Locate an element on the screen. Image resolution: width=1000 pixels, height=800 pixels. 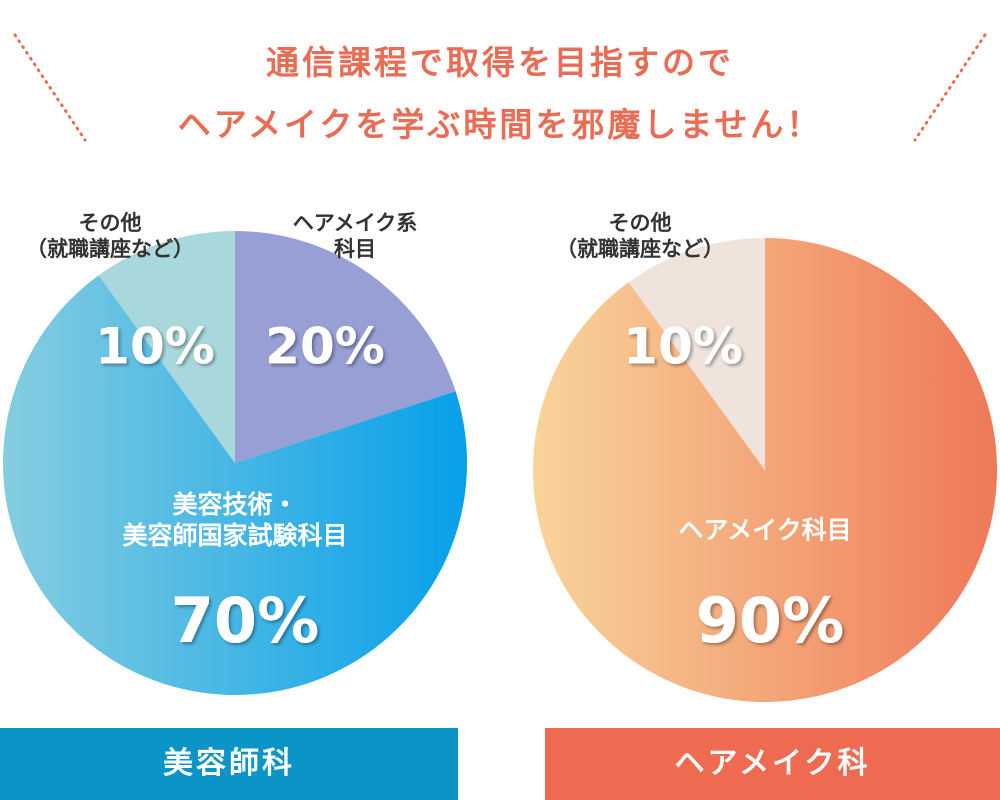
category-label: 美容技術・ 美容師国家試験科目 is located at coordinates (235, 519).